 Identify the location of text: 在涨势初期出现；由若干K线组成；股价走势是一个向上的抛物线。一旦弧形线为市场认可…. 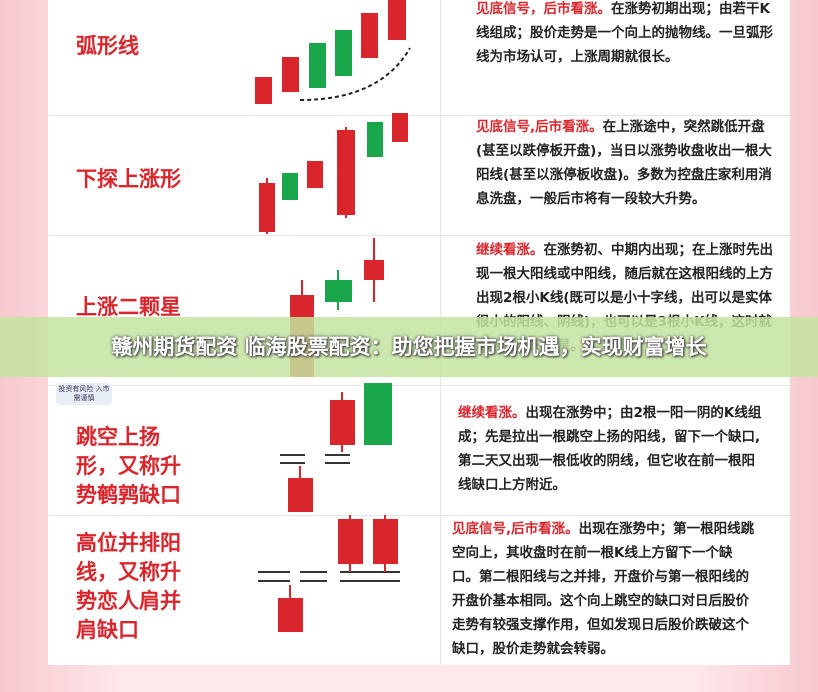
(624, 33).